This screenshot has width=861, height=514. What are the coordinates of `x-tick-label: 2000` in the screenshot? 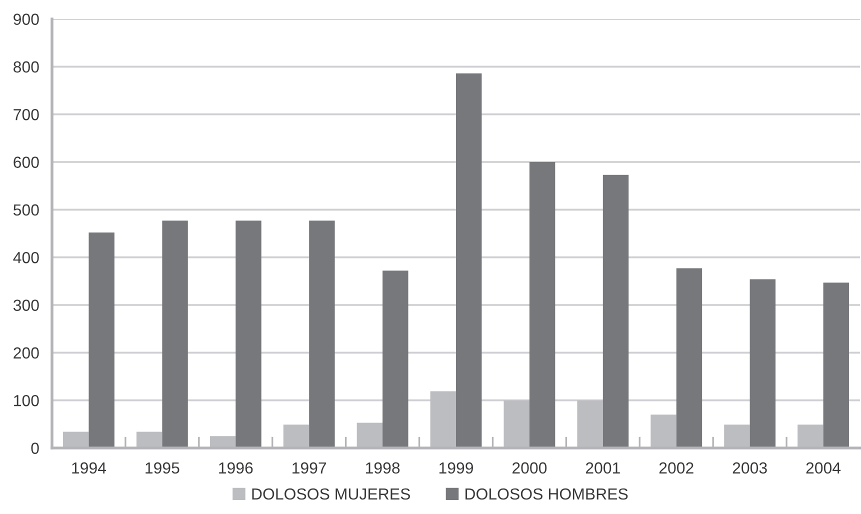 It's located at (529, 468).